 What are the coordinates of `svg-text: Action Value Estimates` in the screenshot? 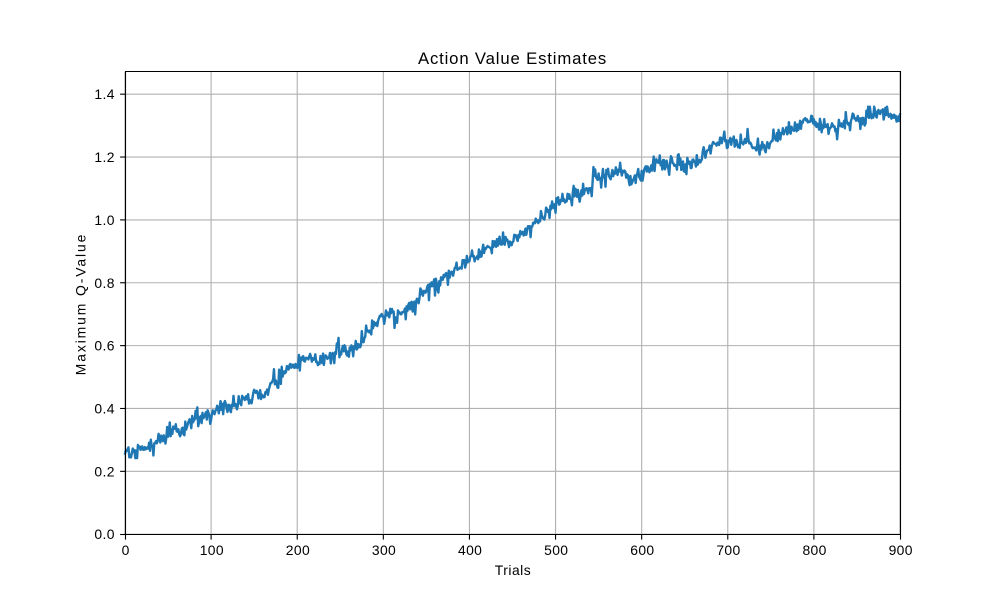 It's located at (512, 58).